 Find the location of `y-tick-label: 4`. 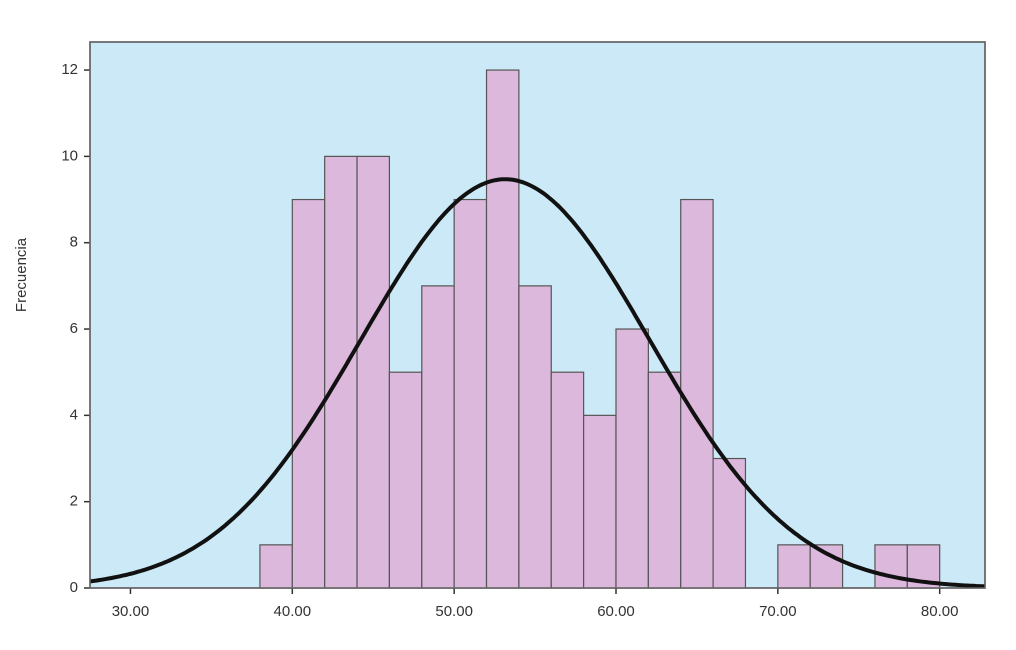

y-tick-label: 4 is located at coordinates (74, 414).